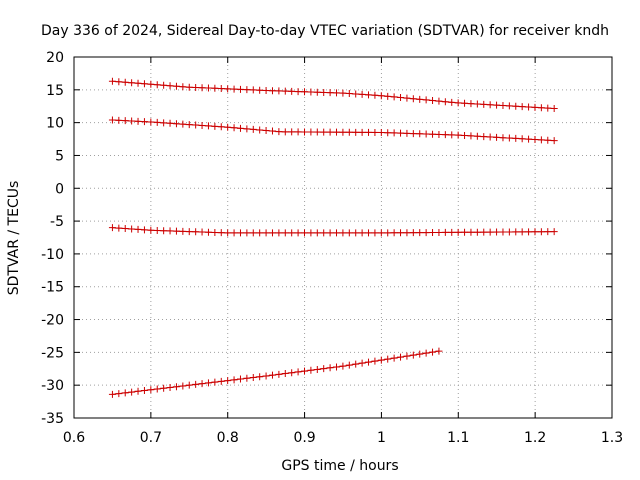 This screenshot has height=480, width=640. I want to click on y-tick-label: 15, so click(55, 91).